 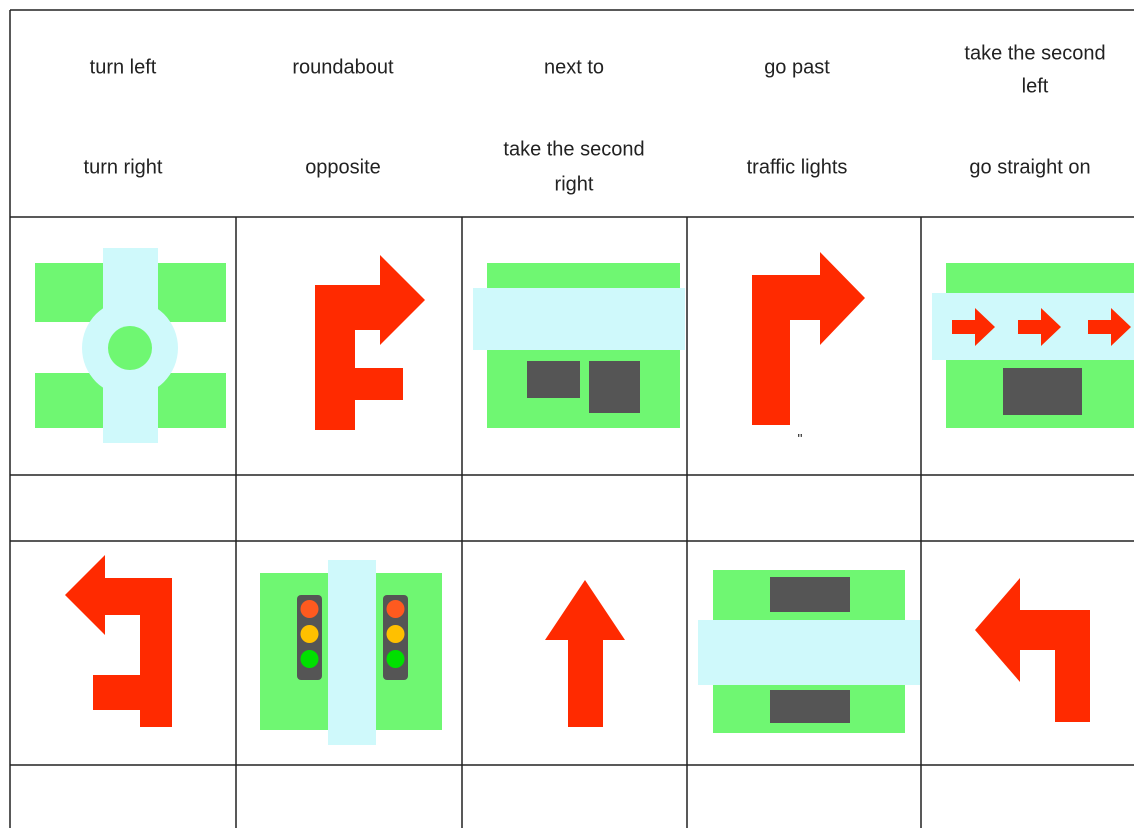 I want to click on traffic-lights-picture, so click(x=351, y=652).